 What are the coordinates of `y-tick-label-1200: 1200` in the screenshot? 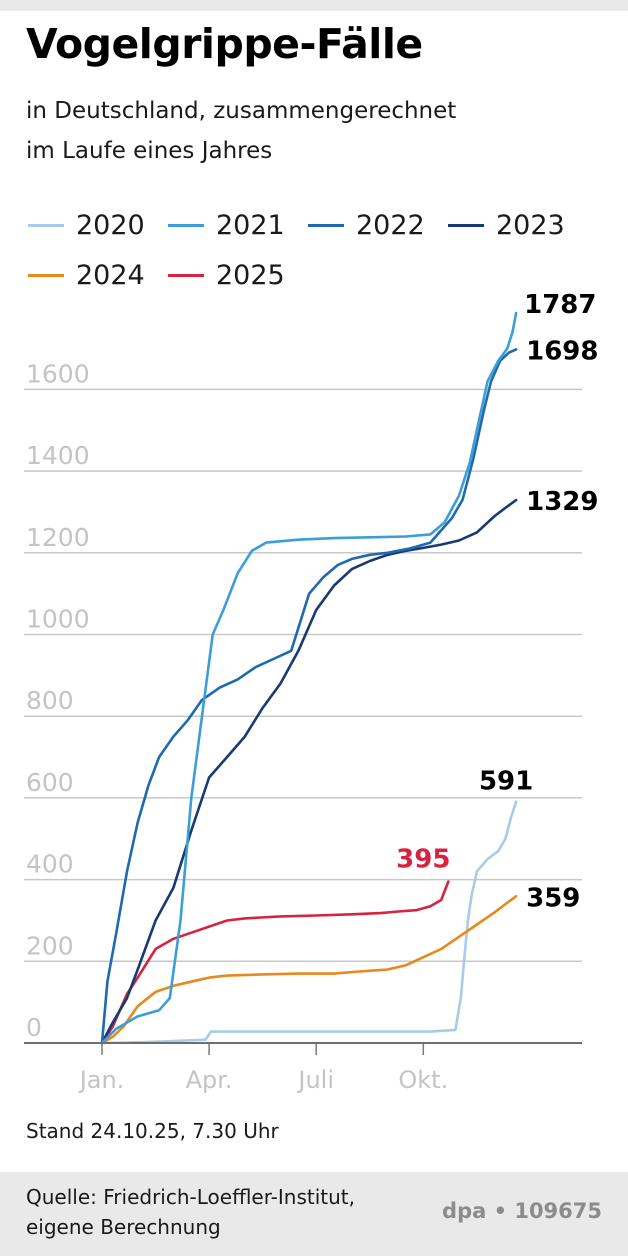 It's located at (58, 537).